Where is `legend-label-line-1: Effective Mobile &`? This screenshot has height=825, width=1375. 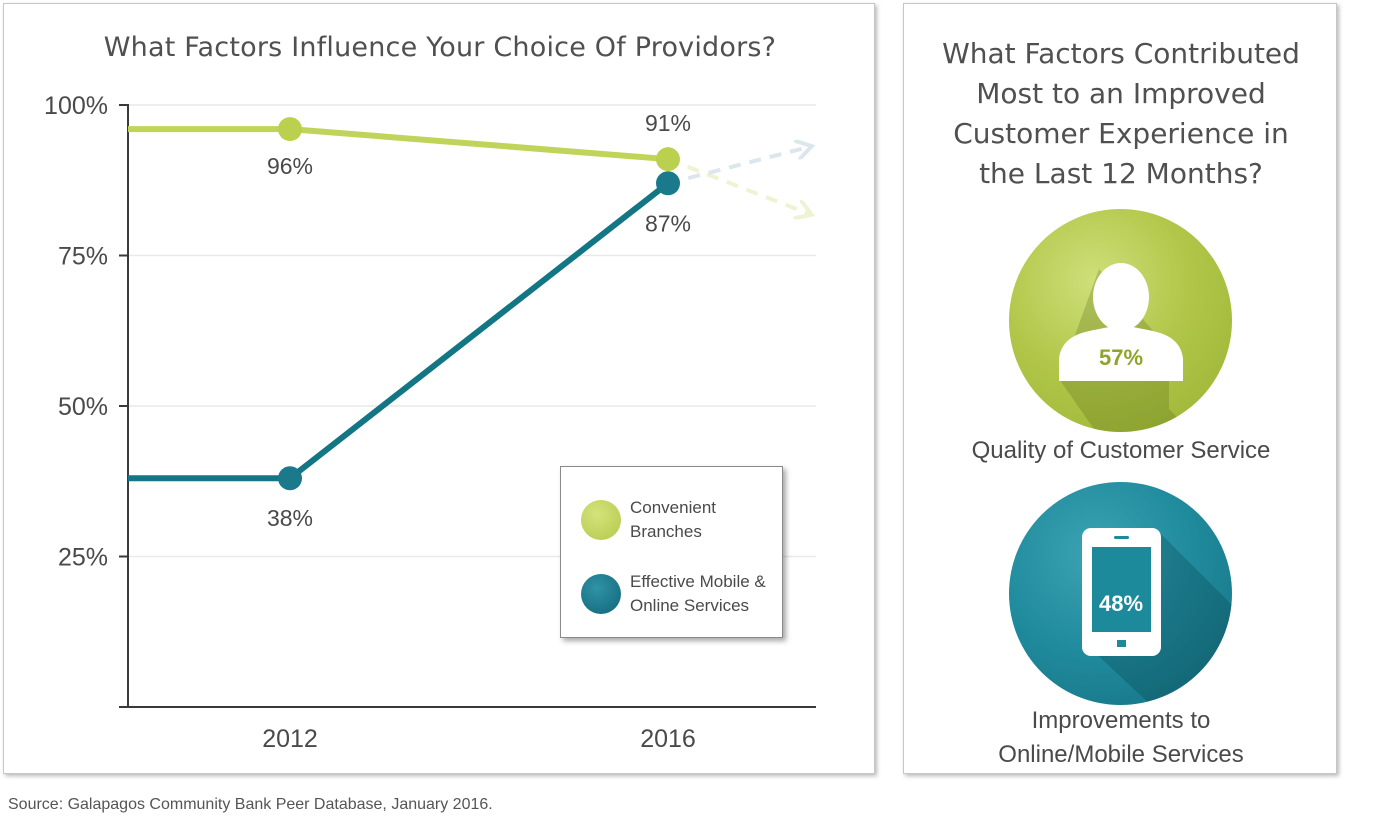 legend-label-line-1: Effective Mobile & is located at coordinates (698, 581).